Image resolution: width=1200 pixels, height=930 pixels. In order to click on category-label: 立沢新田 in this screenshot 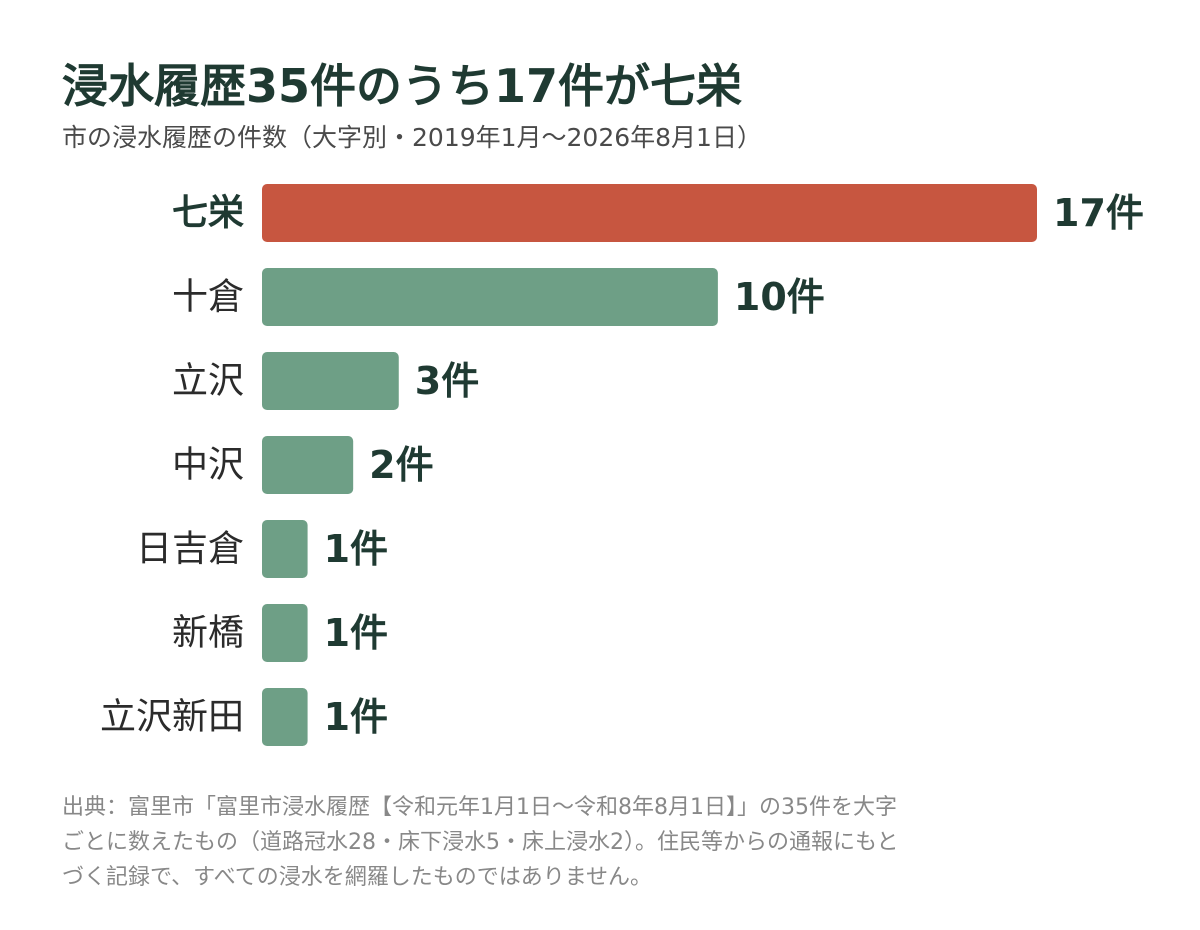, I will do `click(172, 717)`.